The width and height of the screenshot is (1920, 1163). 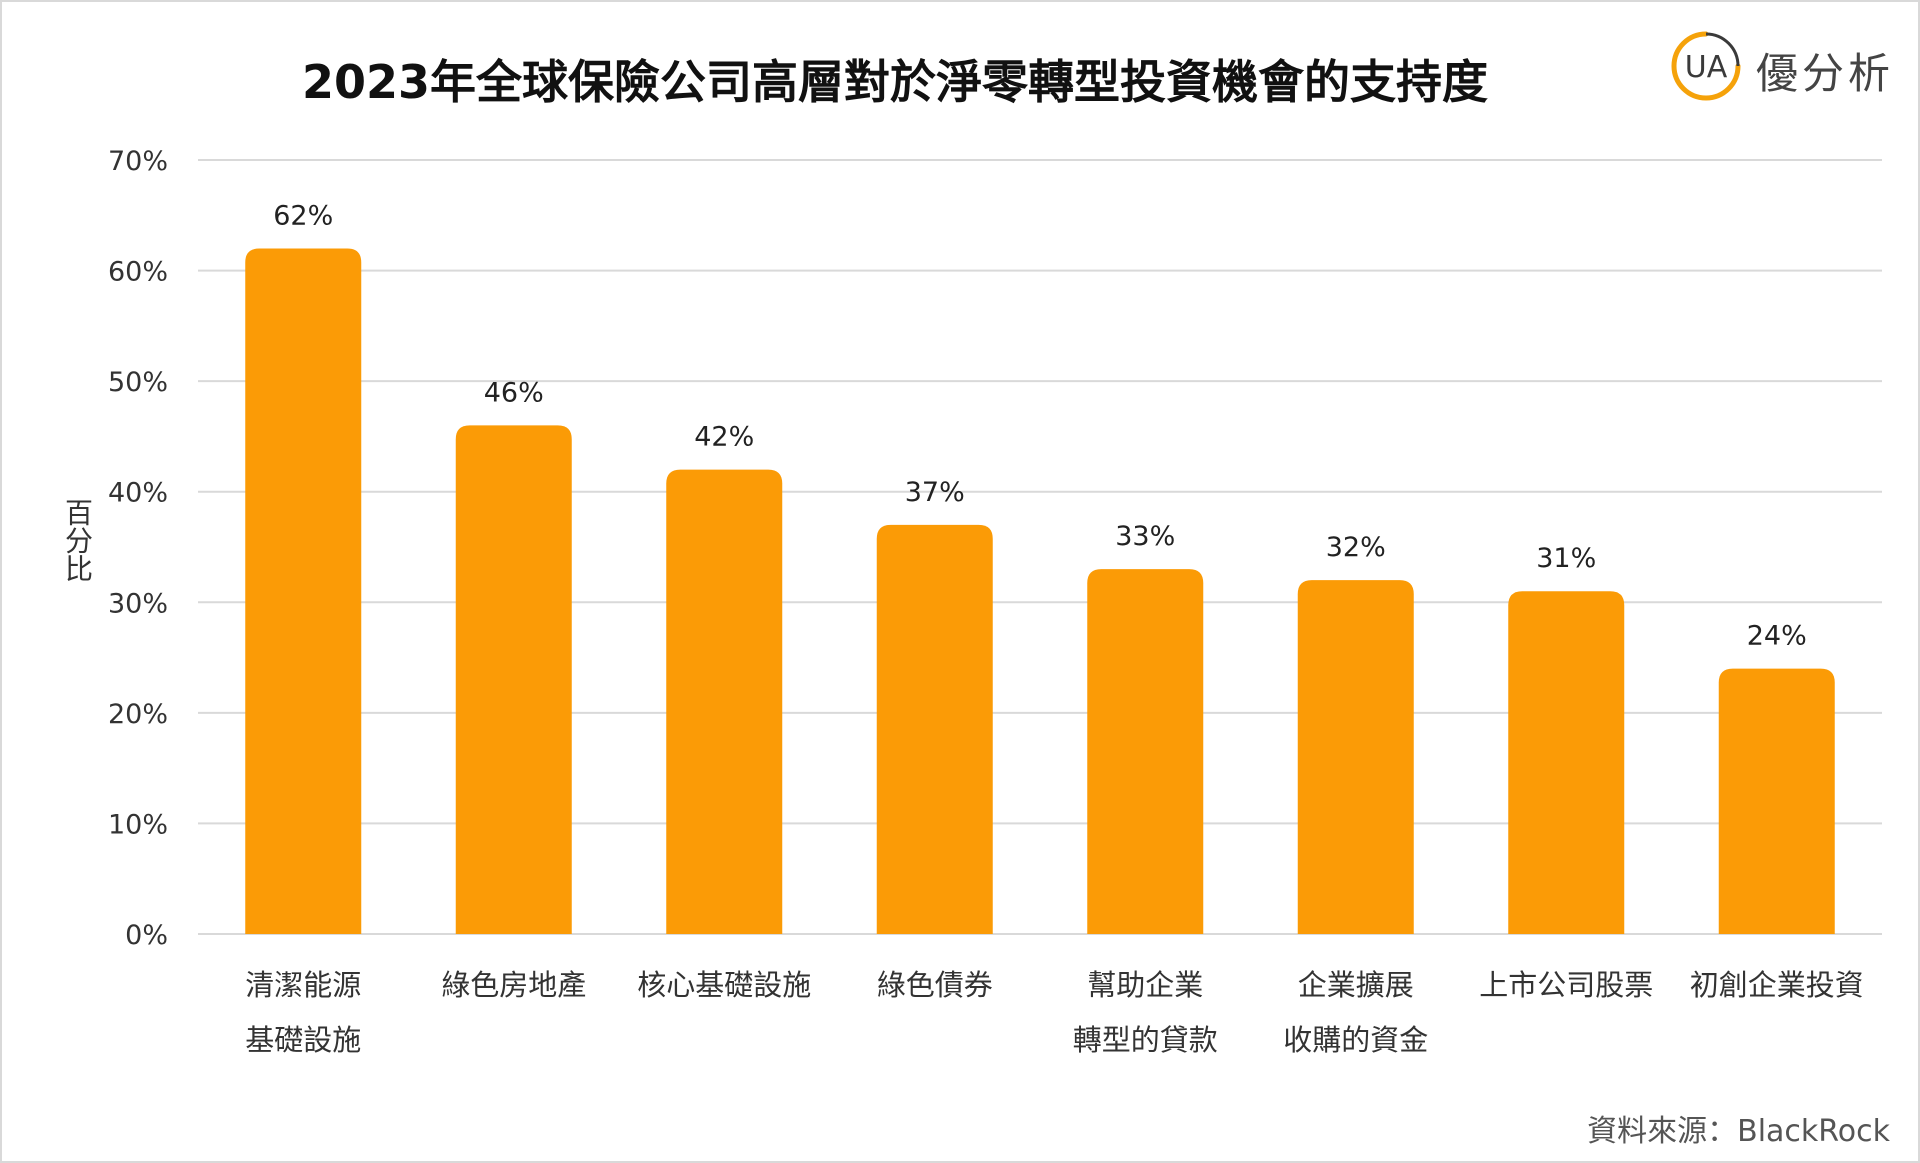 What do you see at coordinates (138, 161) in the screenshot?
I see `y-tick-label: 70%` at bounding box center [138, 161].